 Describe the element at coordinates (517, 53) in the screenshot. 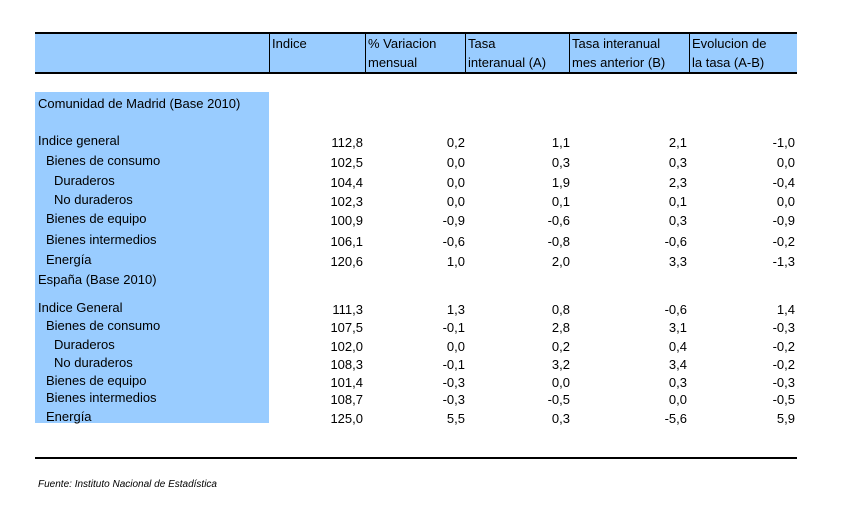

I see `column-header: Tasa interanual (A)` at that location.